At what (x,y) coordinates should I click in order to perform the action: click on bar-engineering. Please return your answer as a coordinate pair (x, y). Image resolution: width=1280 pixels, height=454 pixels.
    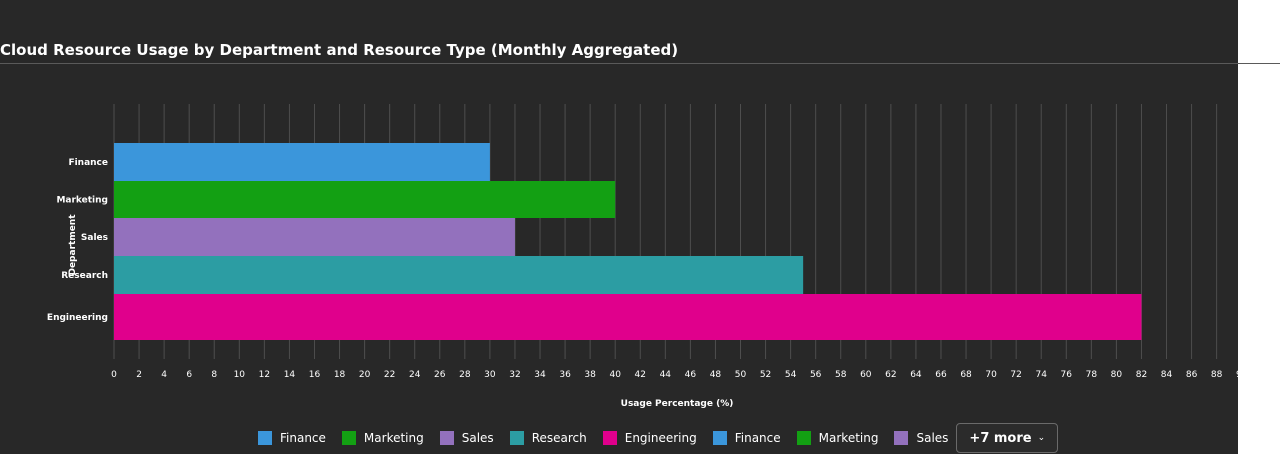
    Looking at the image, I should click on (628, 317).